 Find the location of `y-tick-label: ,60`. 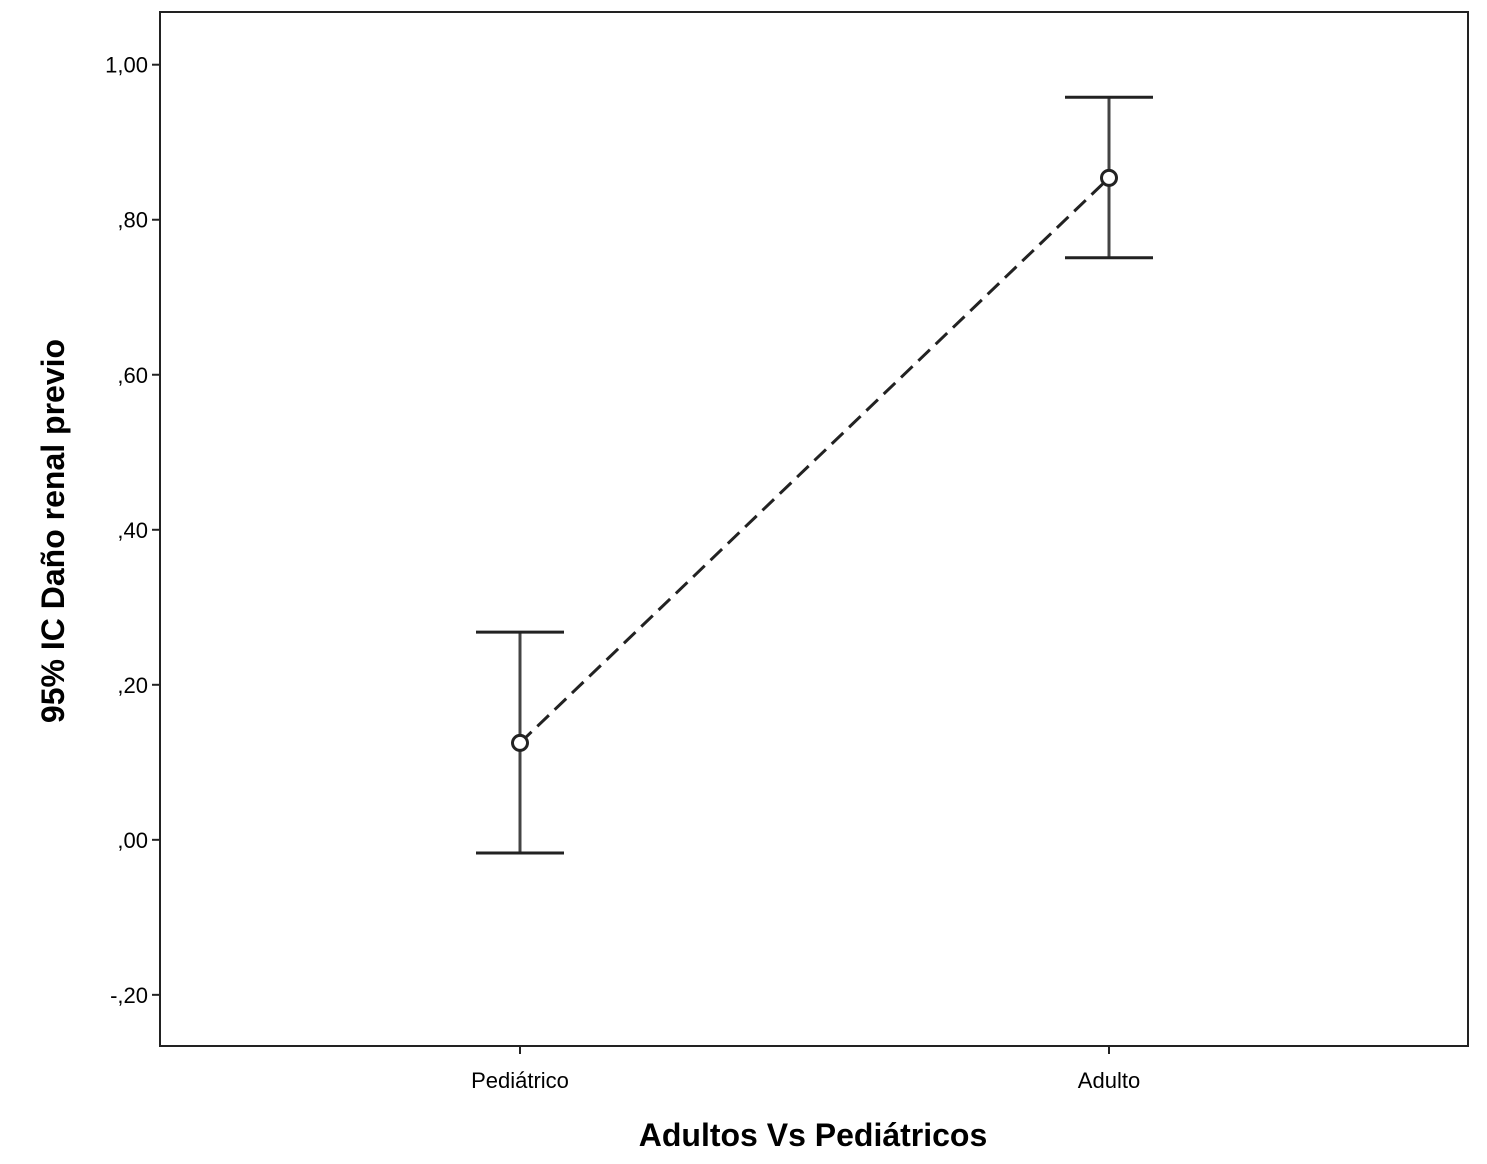

y-tick-label: ,60 is located at coordinates (132, 375).